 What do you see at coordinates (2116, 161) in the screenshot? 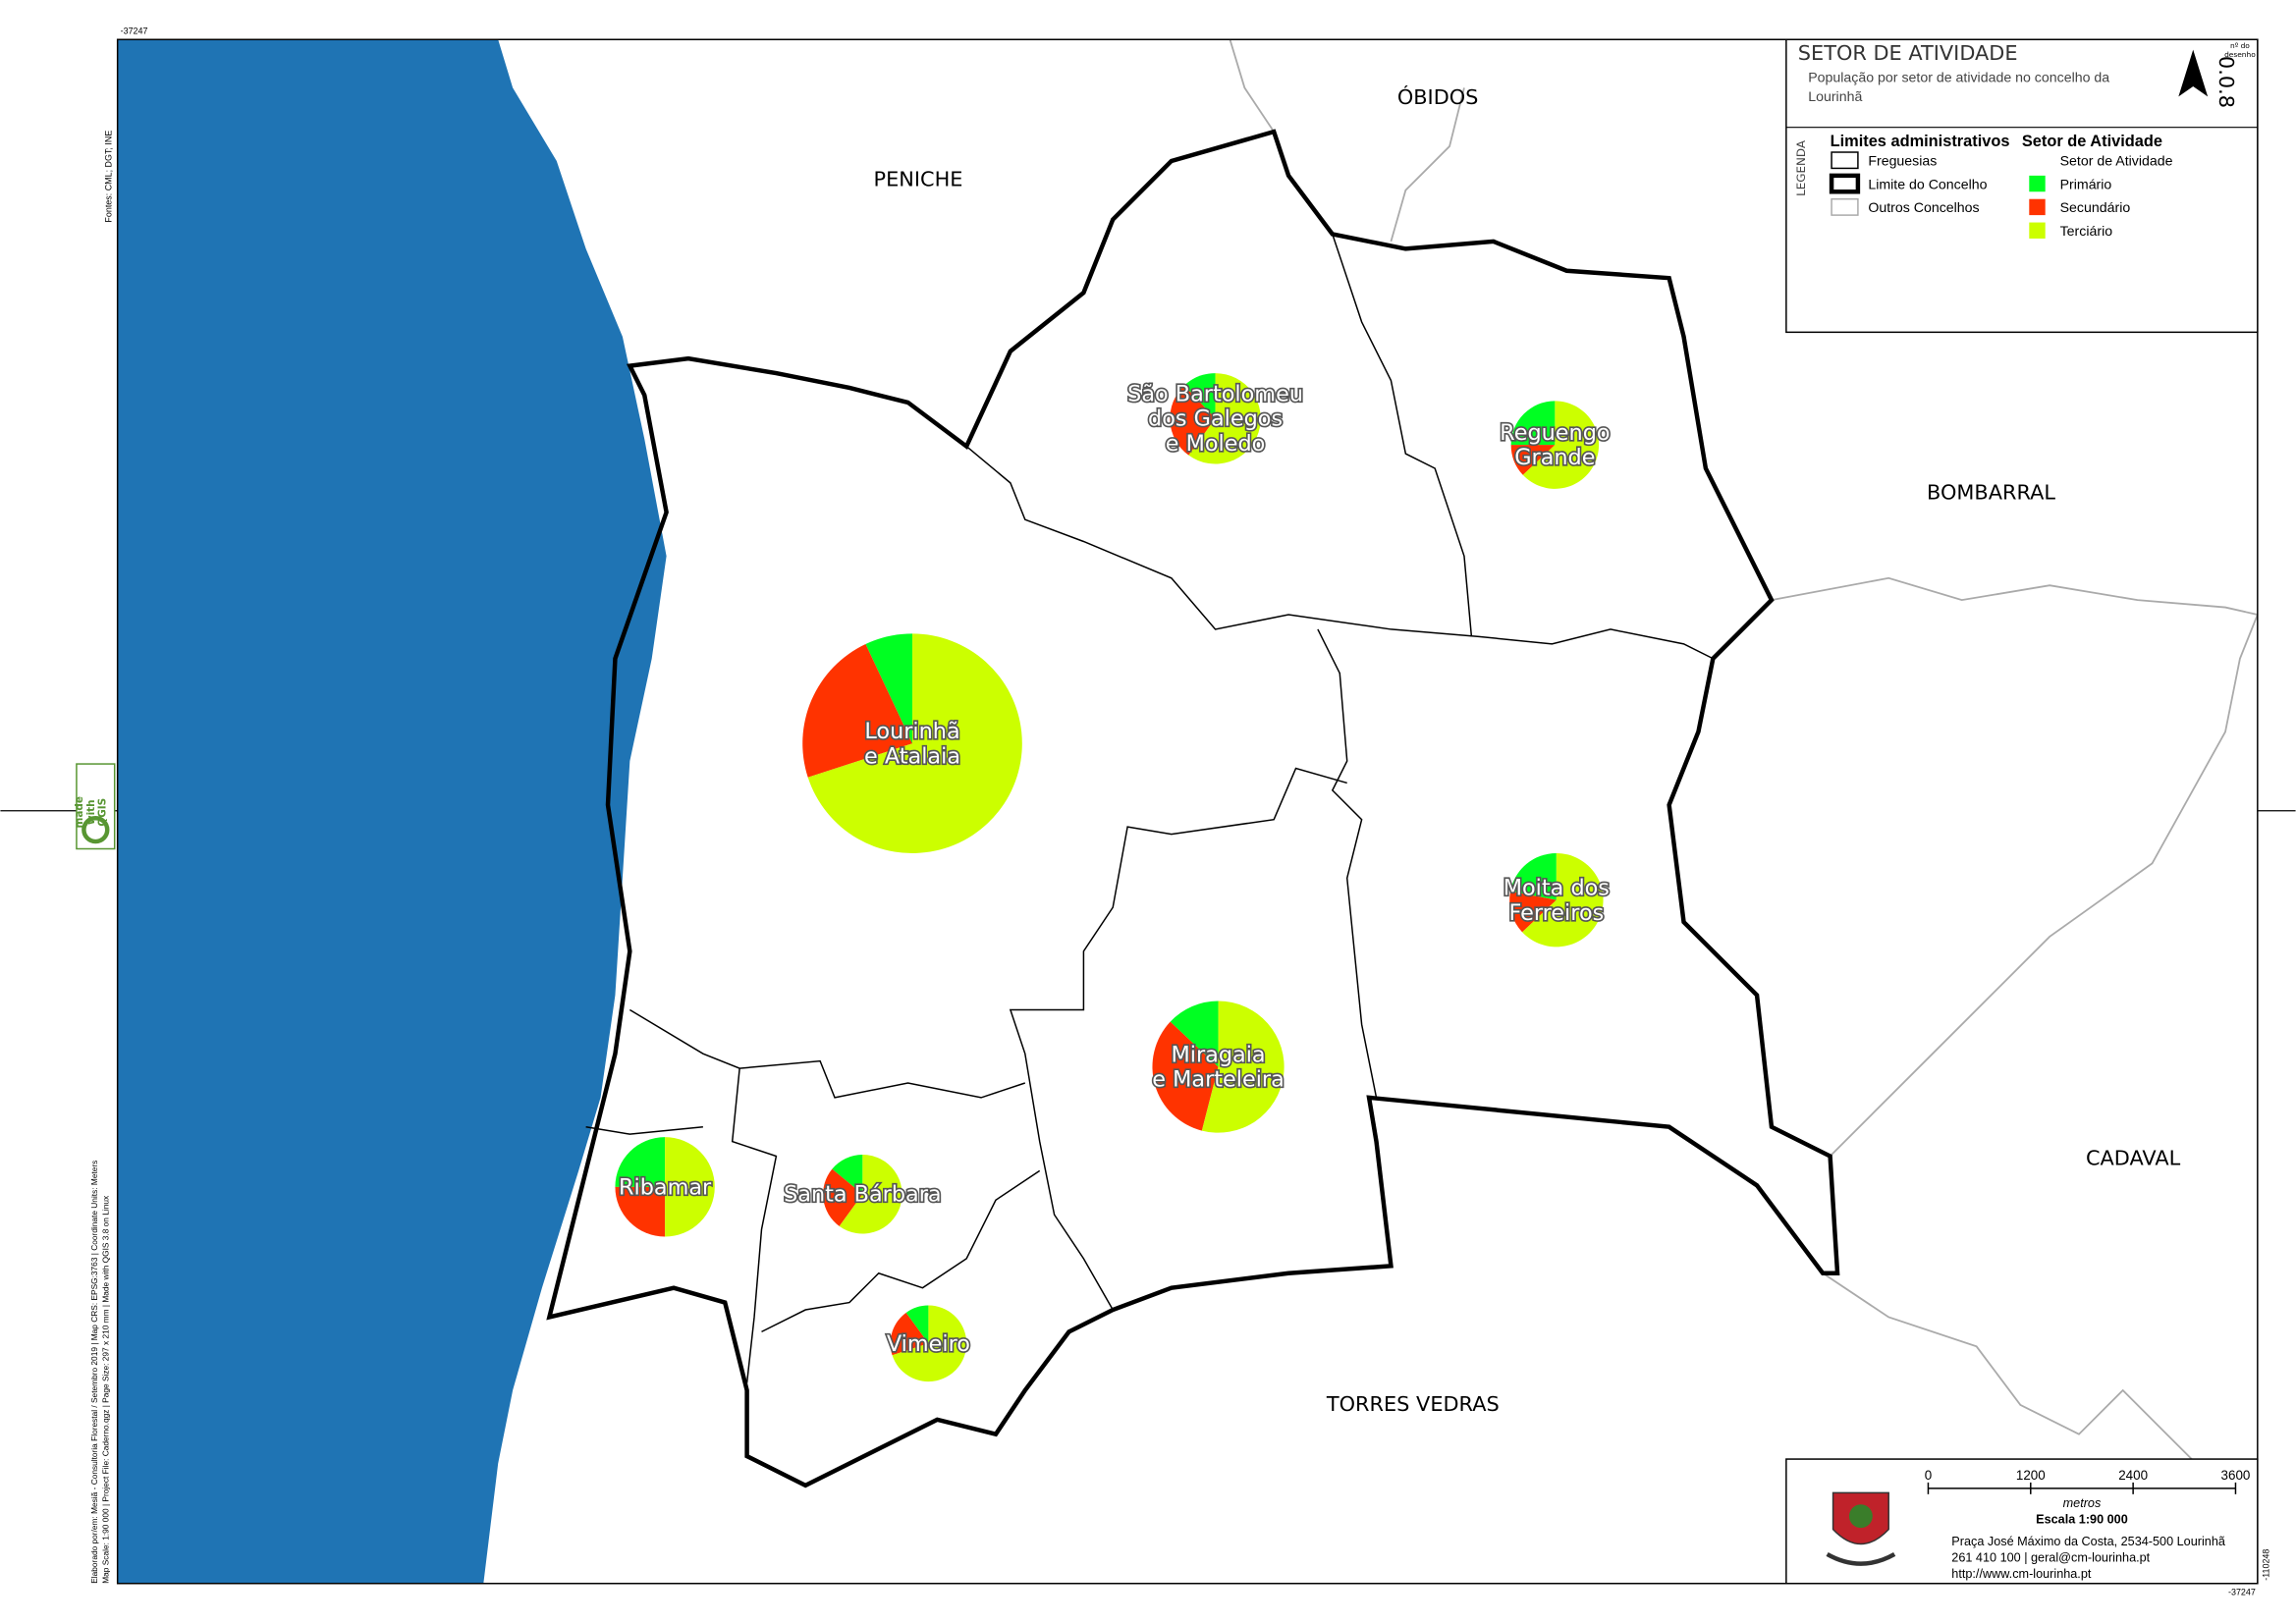
I see `legend-subtitle: Setor de Atividade` at bounding box center [2116, 161].